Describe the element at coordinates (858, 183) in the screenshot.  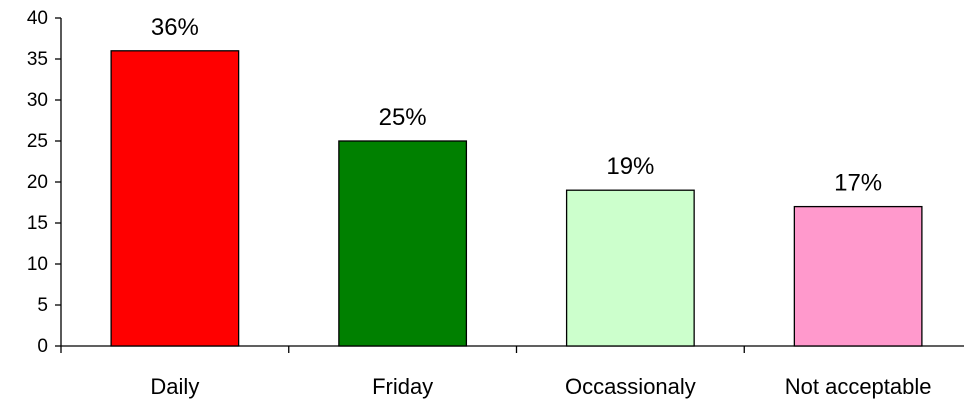
I see `data-label: 17%` at that location.